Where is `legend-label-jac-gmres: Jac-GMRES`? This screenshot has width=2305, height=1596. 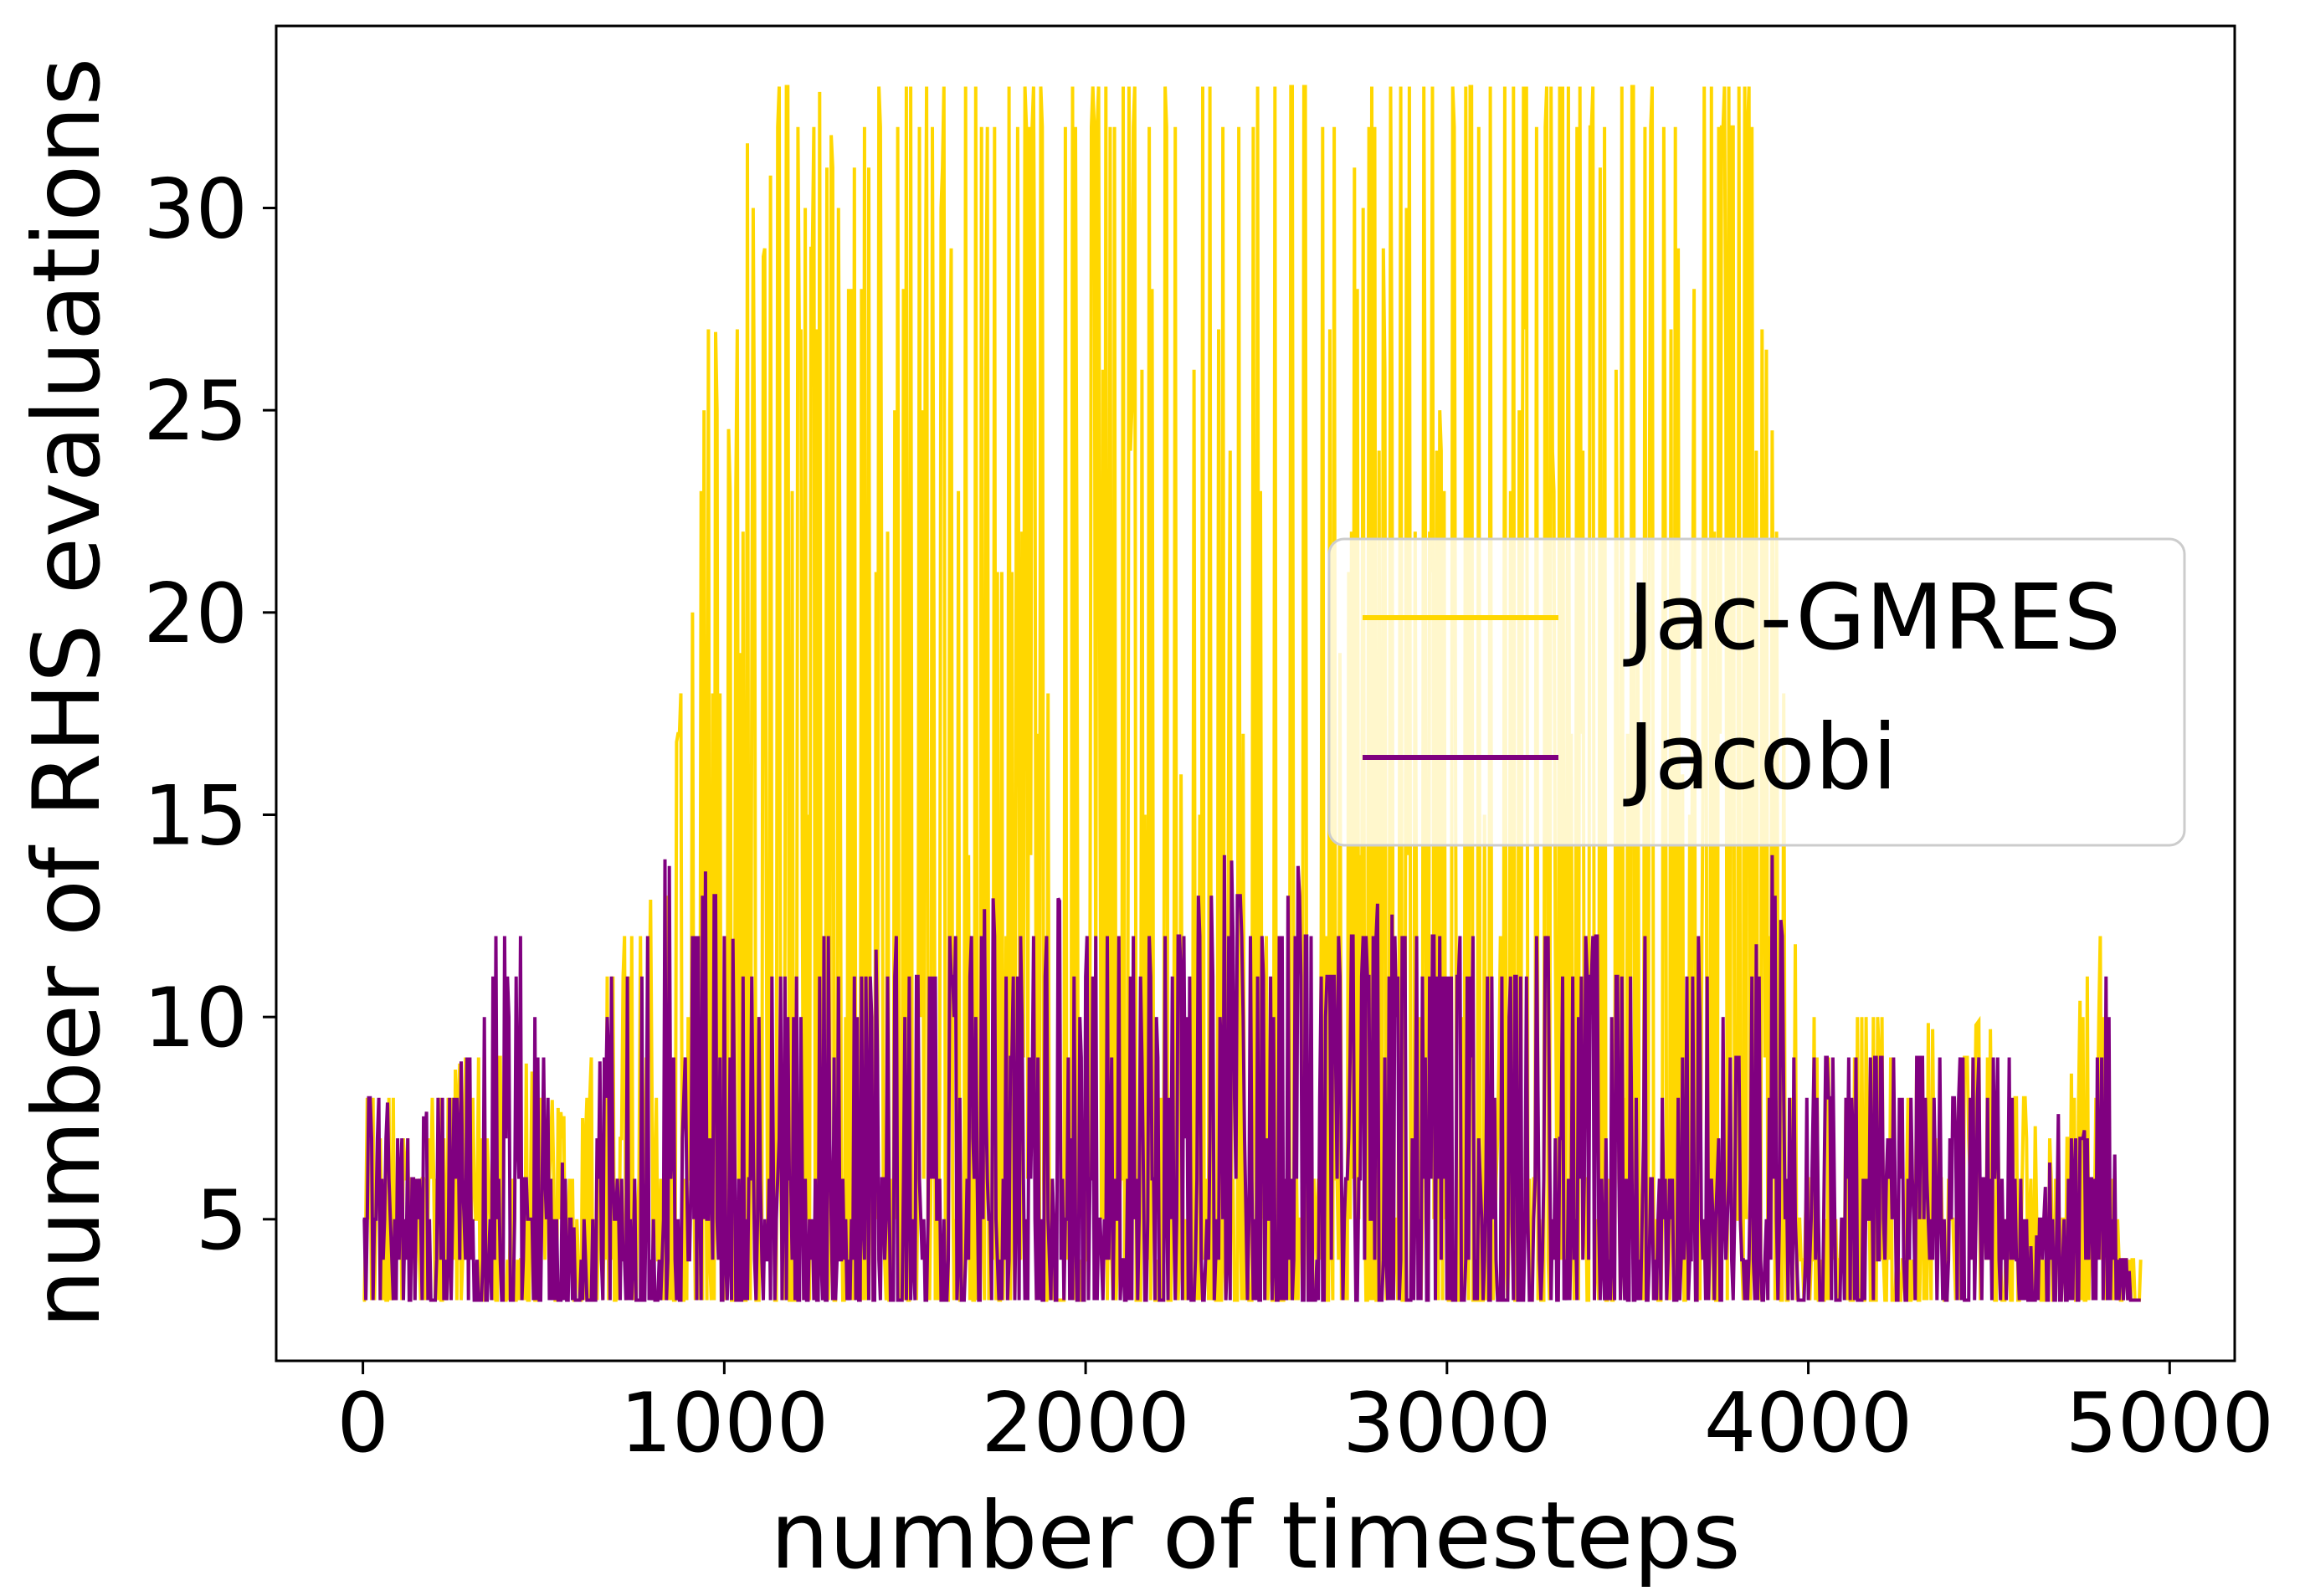 legend-label-jac-gmres: Jac-GMRES is located at coordinates (1872, 618).